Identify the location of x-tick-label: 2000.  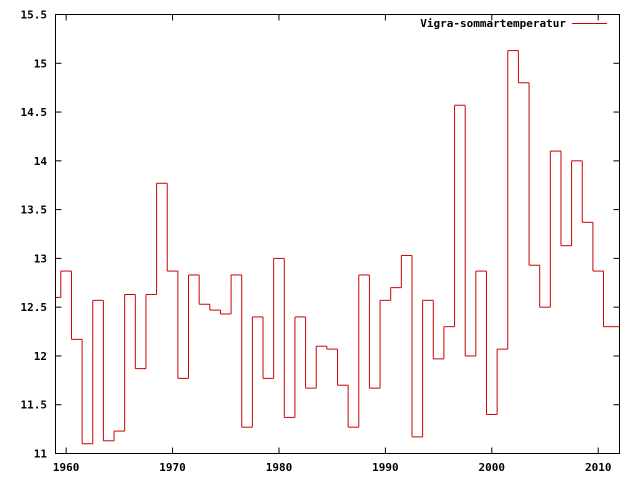
(492, 467).